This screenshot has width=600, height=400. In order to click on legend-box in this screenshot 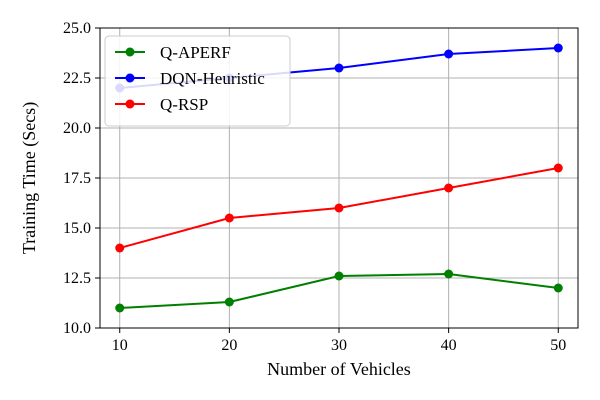, I will do `click(197, 81)`.